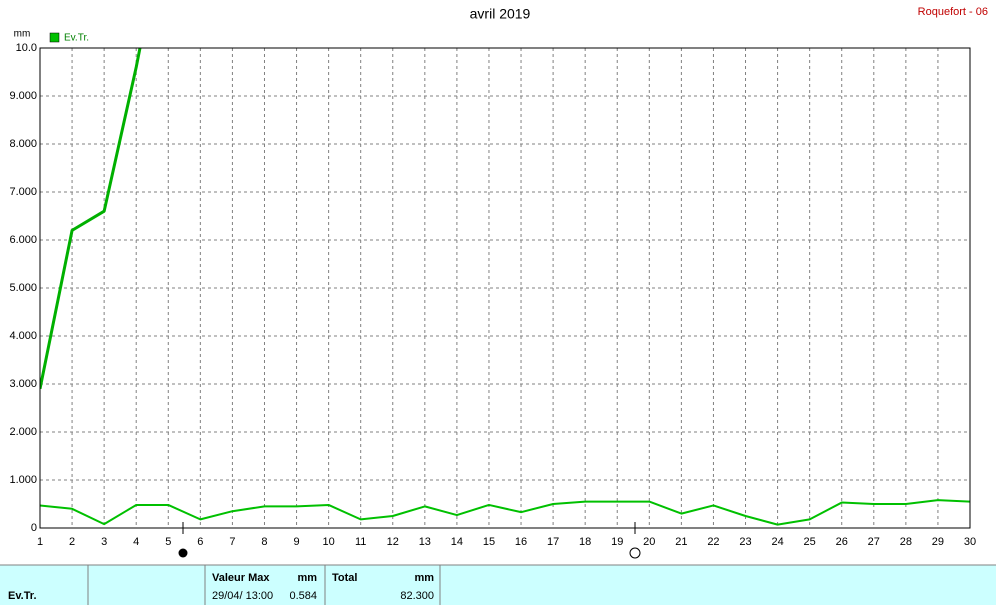 Image resolution: width=996 pixels, height=610 pixels. What do you see at coordinates (617, 542) in the screenshot?
I see `x-tick-label: 19` at bounding box center [617, 542].